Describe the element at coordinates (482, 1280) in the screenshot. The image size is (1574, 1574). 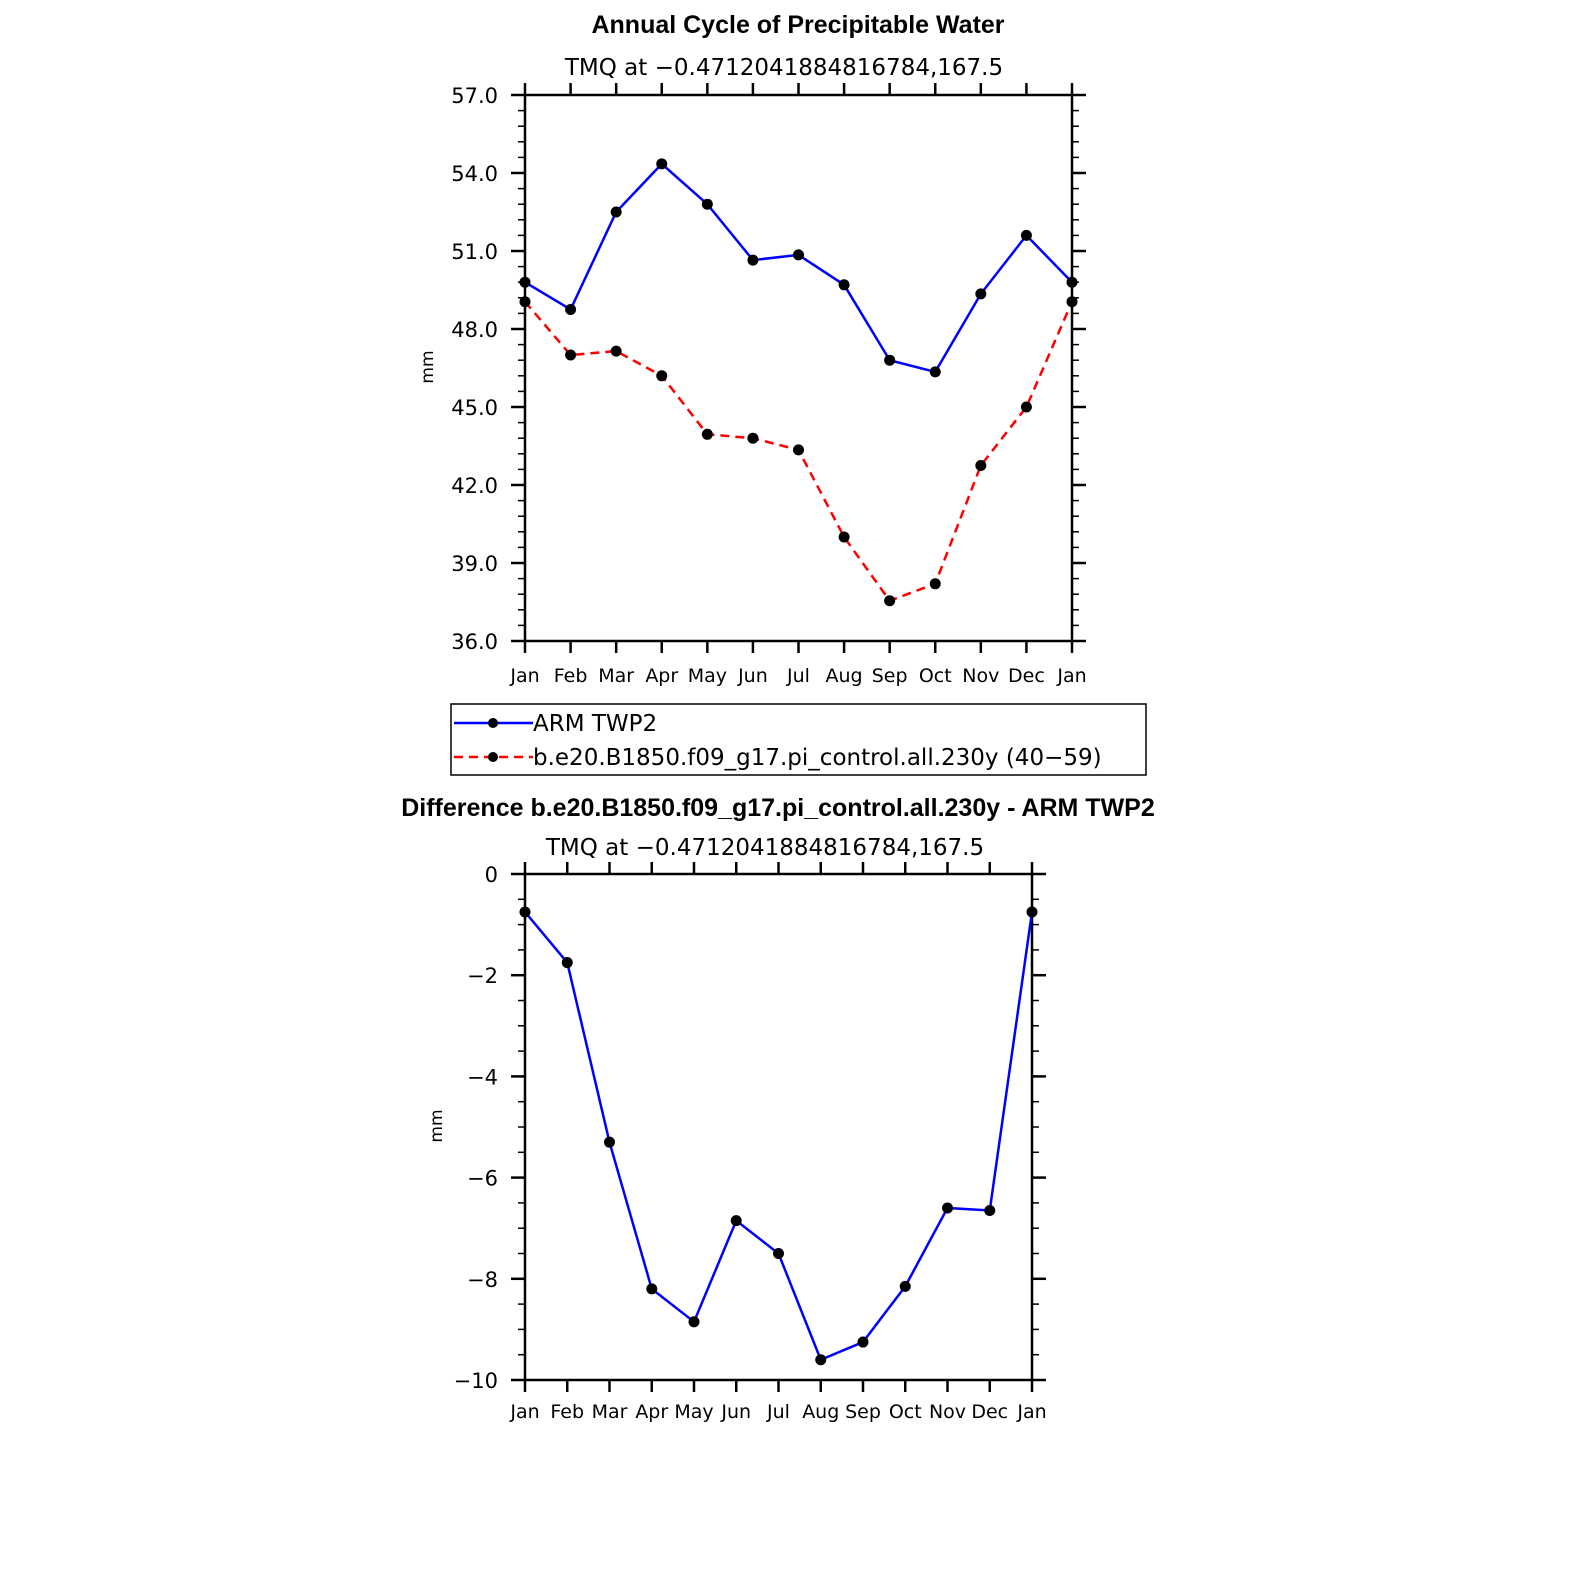
I see `y-tick-label: −8` at that location.